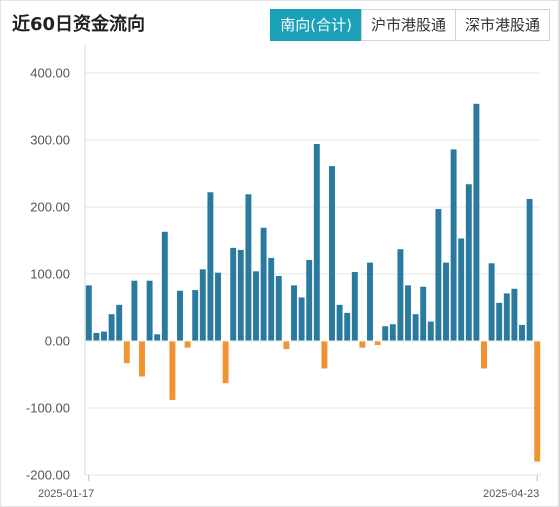 The height and width of the screenshot is (507, 559). Describe the element at coordinates (66, 494) in the screenshot. I see `x-start-date: 2025-01-17` at that location.